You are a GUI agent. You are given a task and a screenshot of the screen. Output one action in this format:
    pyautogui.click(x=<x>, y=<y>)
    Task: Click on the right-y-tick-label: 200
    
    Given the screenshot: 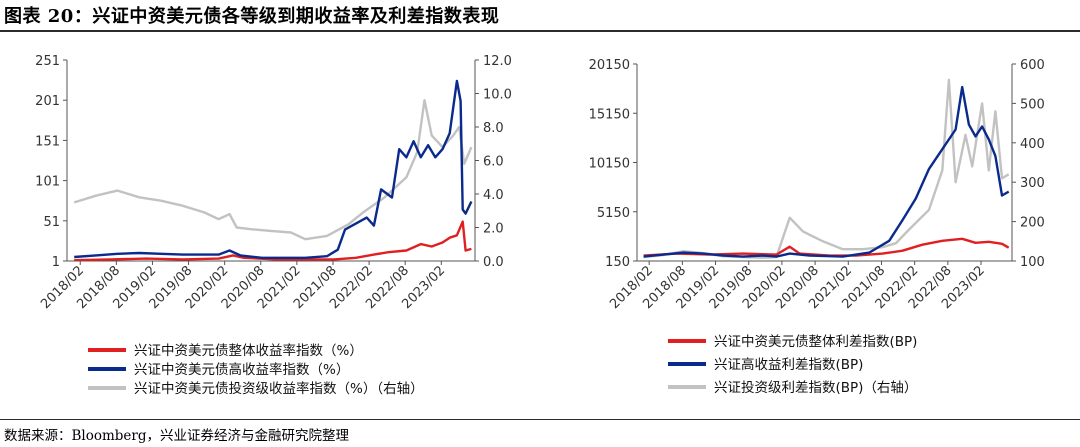 What is the action you would take?
    pyautogui.click(x=1032, y=223)
    